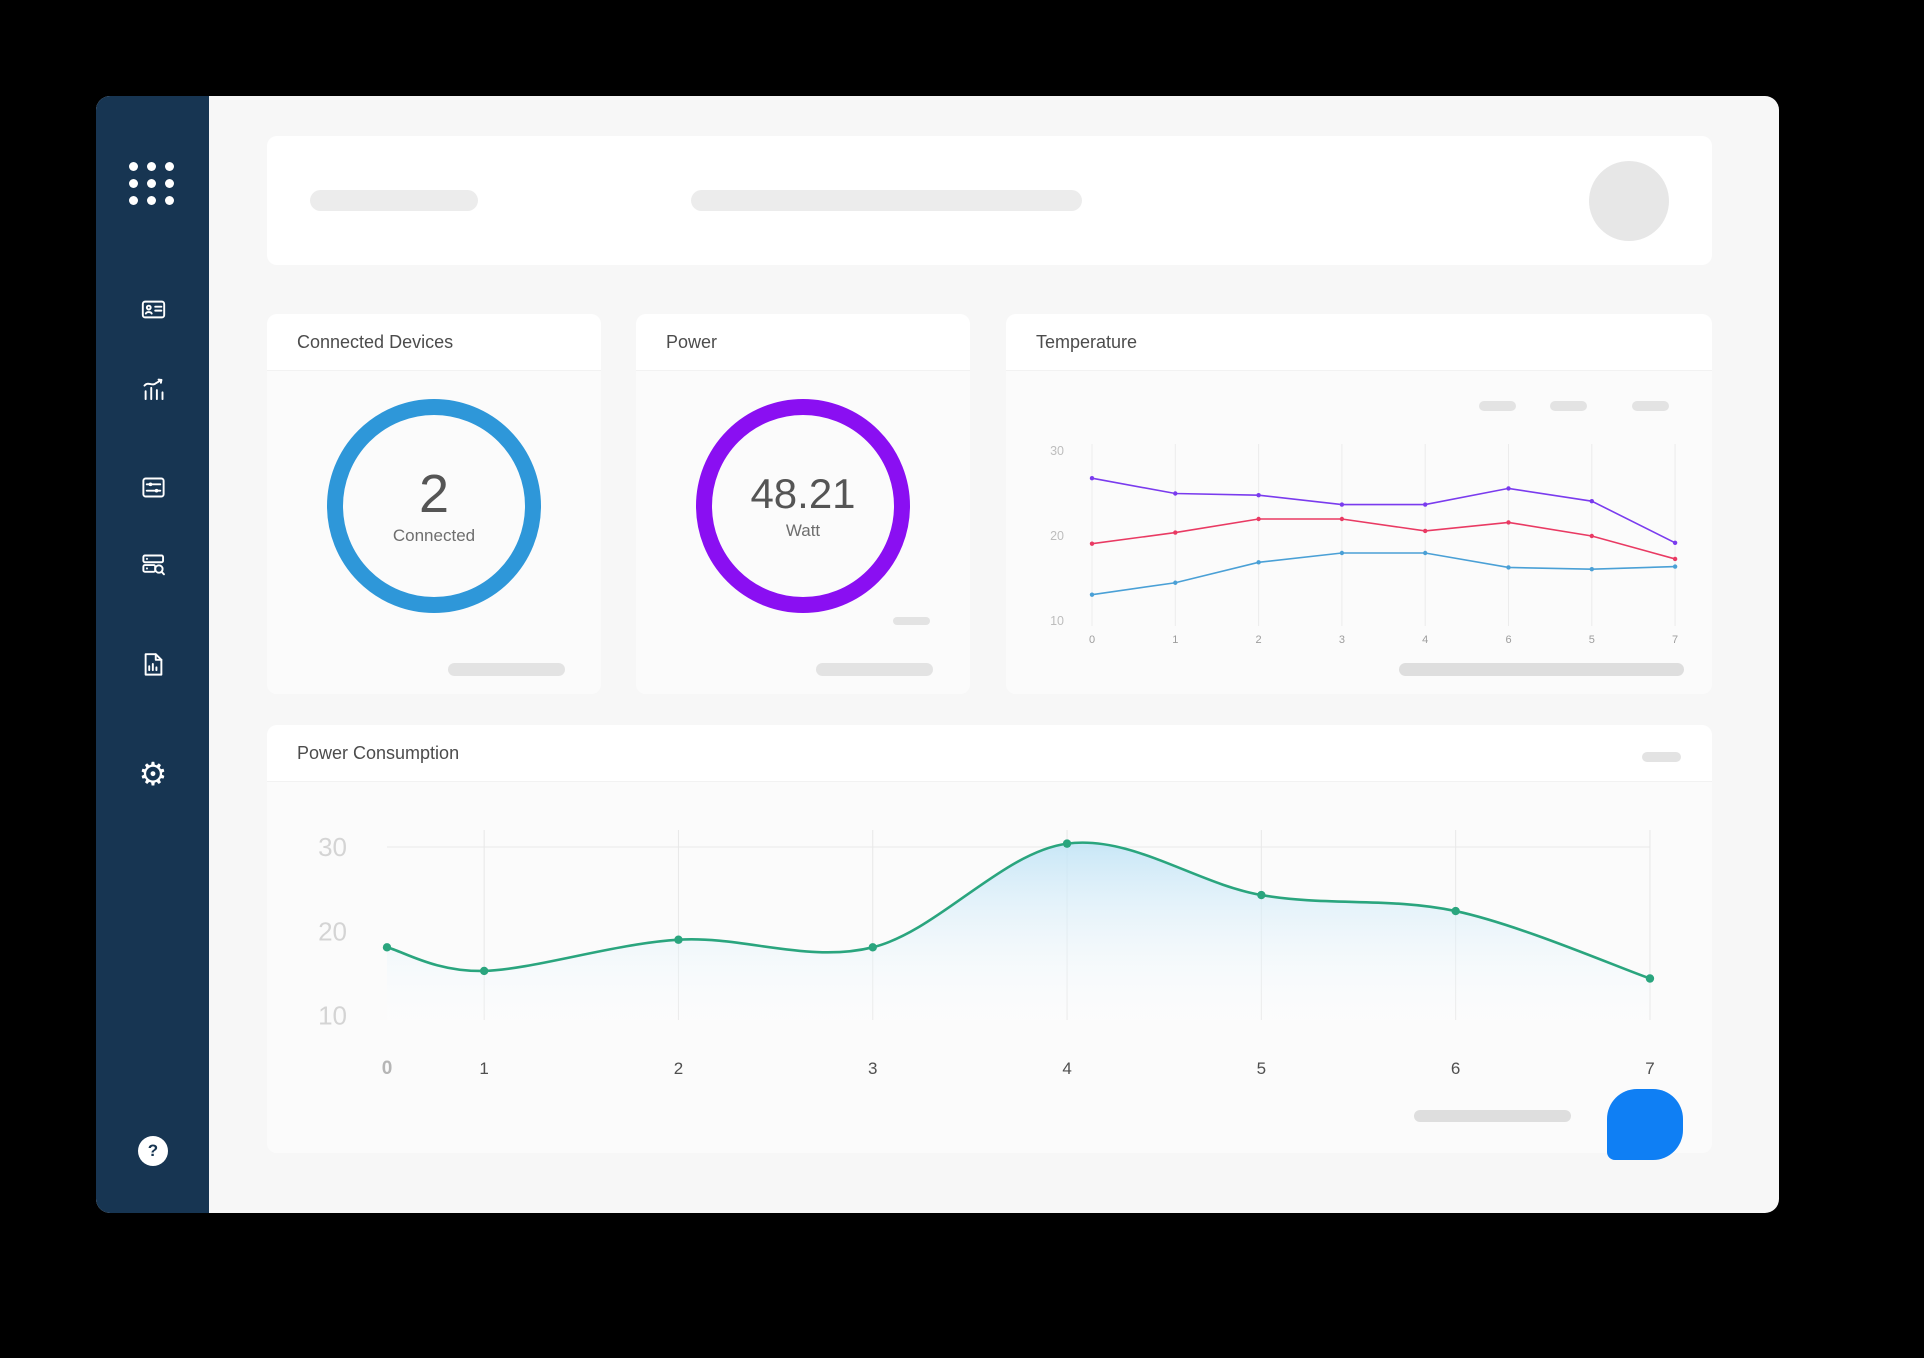  I want to click on card-title-power: Power, so click(692, 342).